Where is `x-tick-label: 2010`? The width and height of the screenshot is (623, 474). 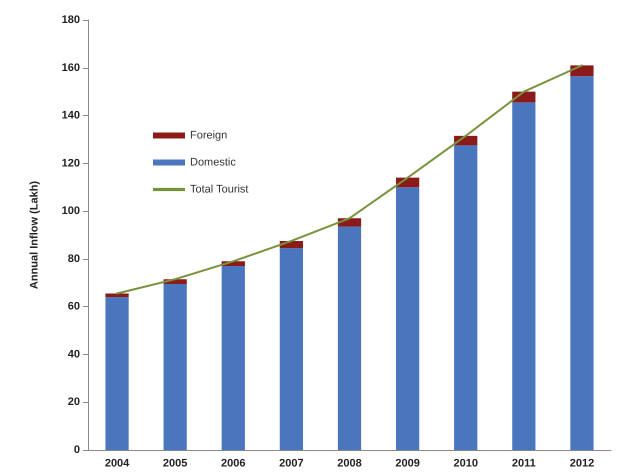
x-tick-label: 2010 is located at coordinates (465, 464).